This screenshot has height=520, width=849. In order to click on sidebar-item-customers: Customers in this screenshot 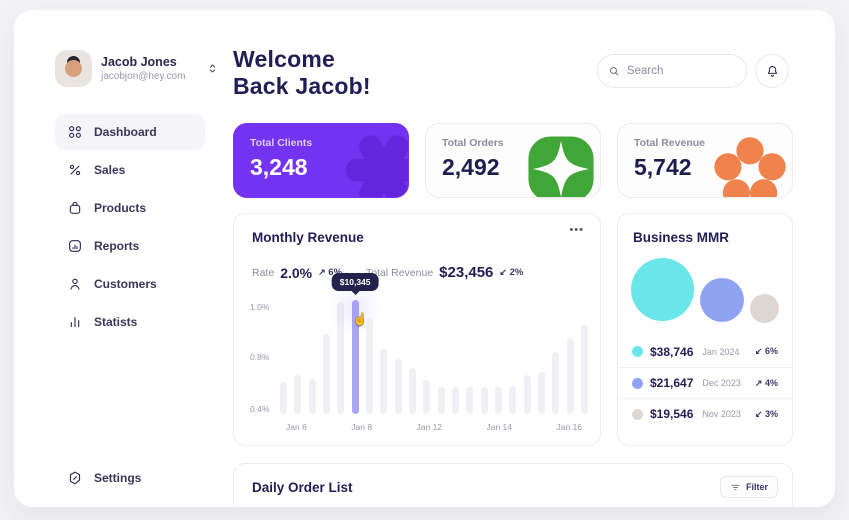, I will do `click(130, 284)`.